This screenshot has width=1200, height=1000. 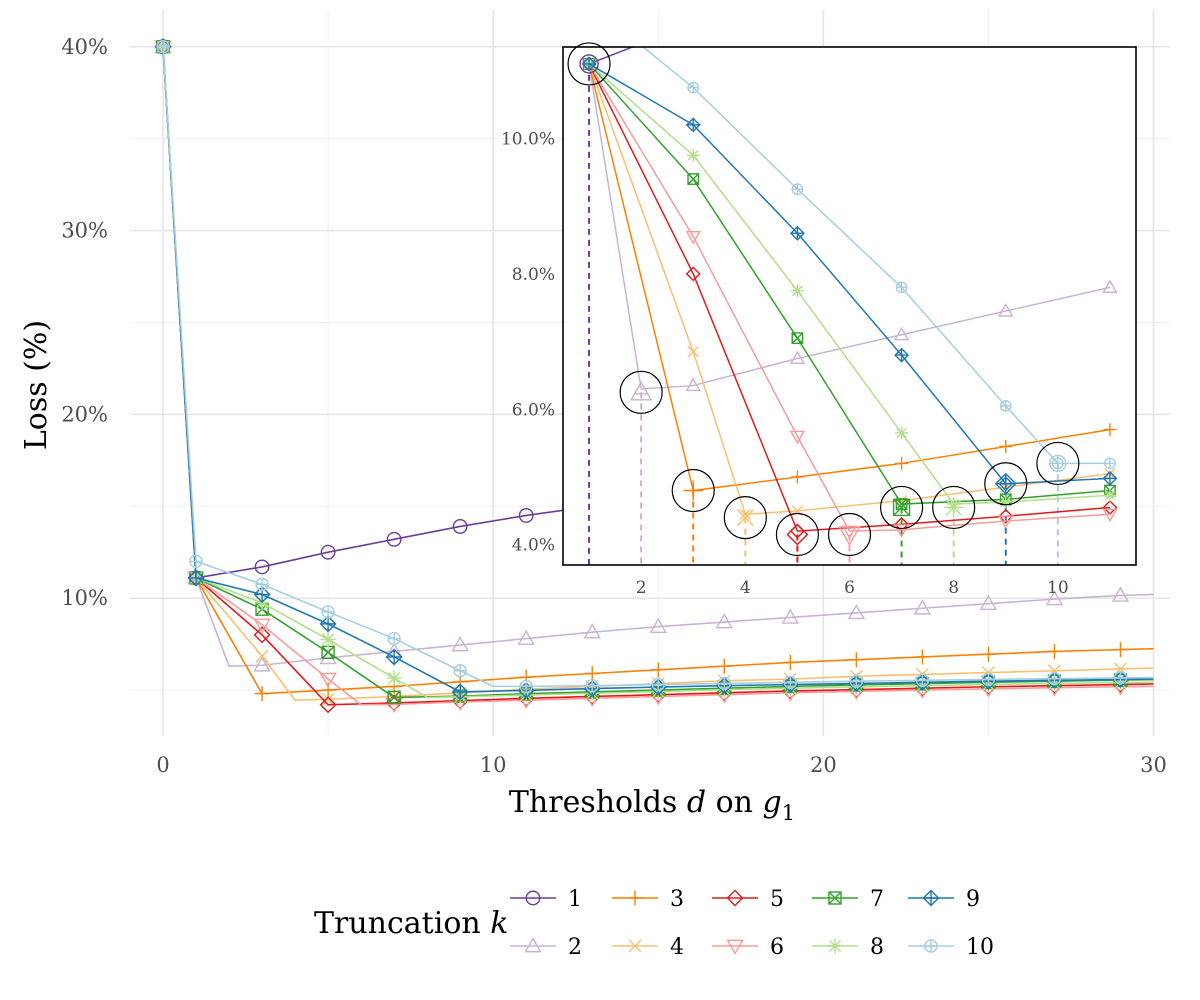 I want to click on inset-y-tick-label: 8.0%, so click(x=533, y=275).